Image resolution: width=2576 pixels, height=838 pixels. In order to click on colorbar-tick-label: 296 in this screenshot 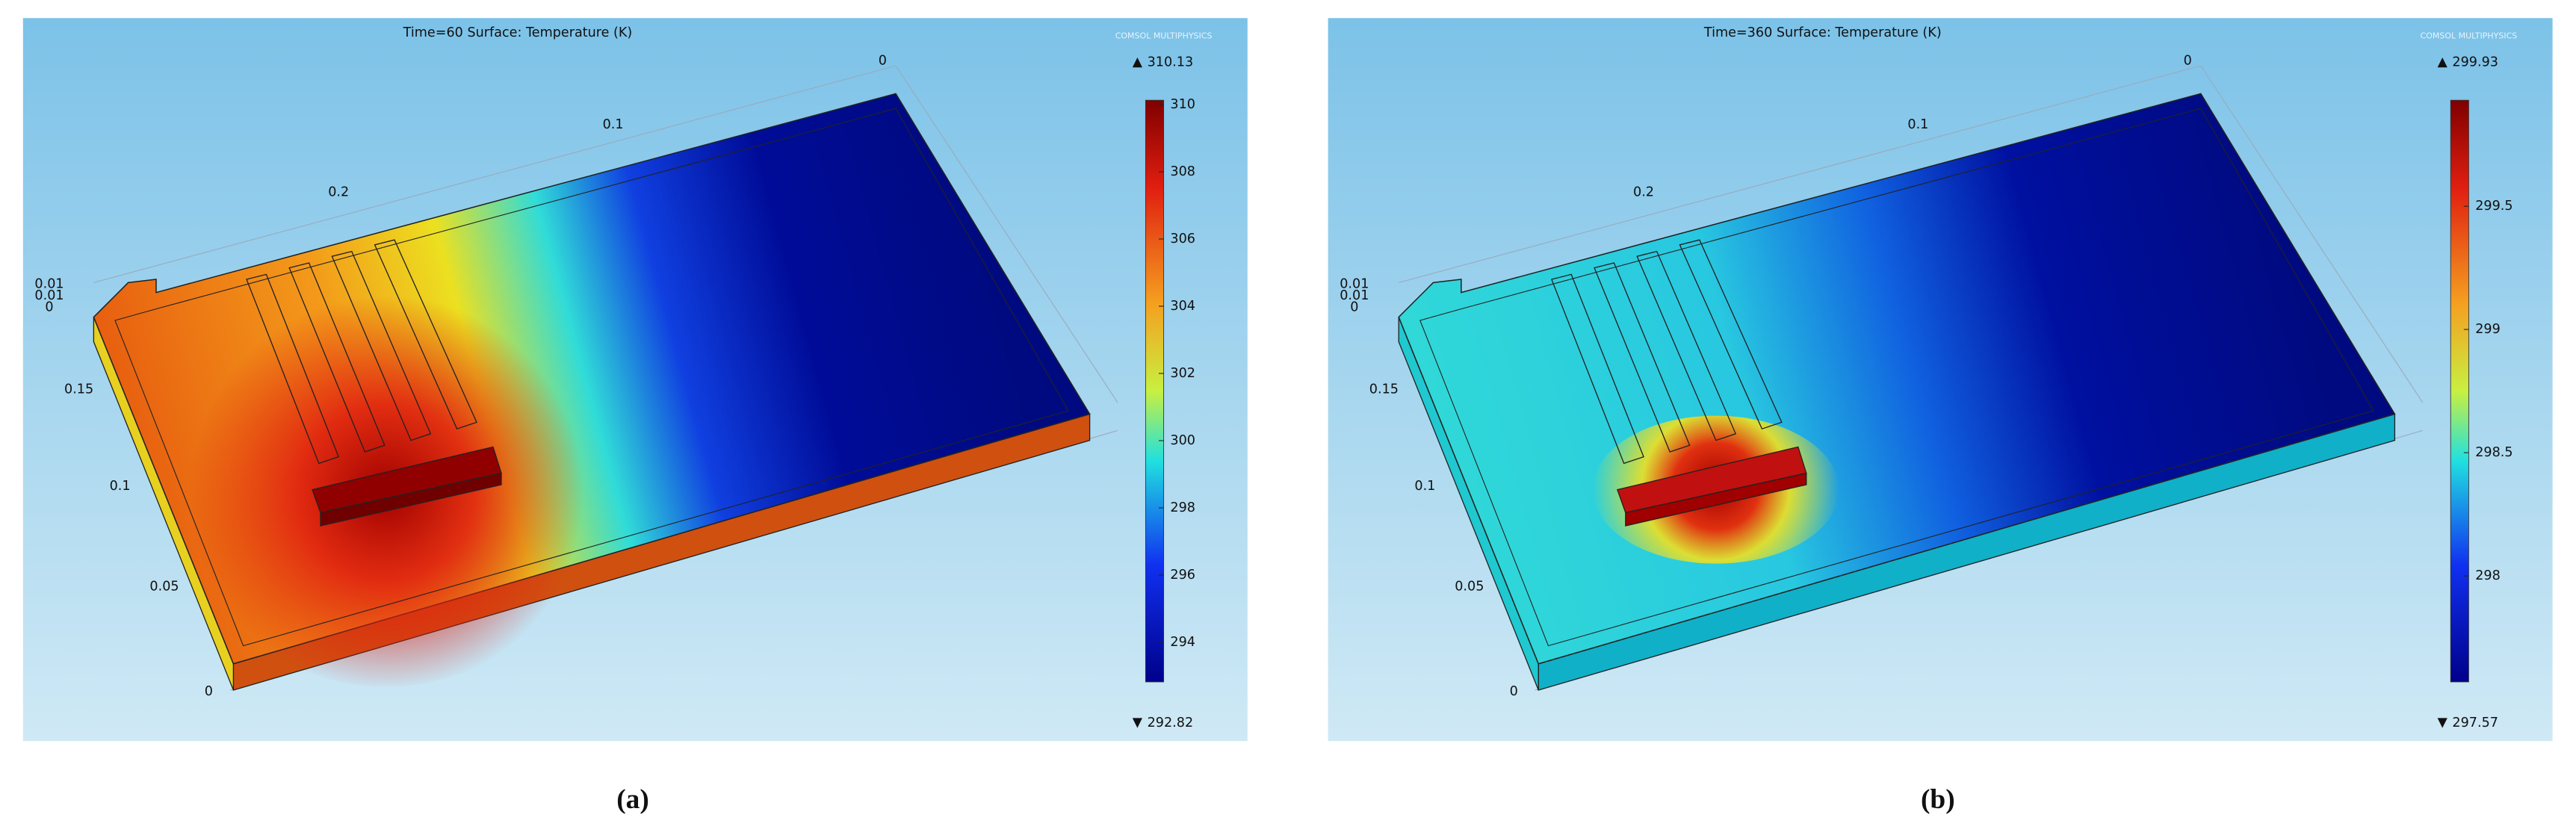, I will do `click(1182, 575)`.